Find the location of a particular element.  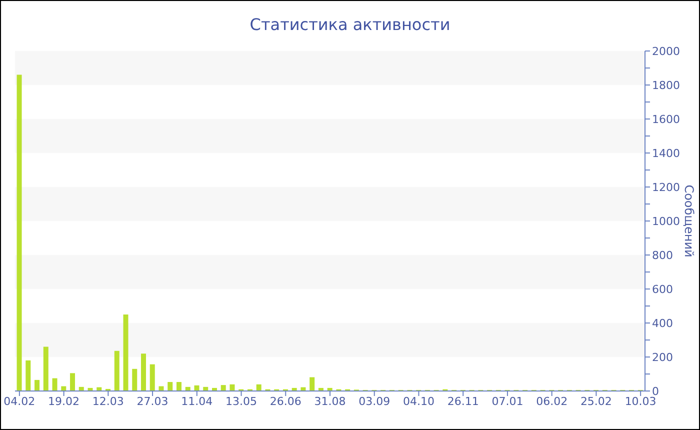

y-tick-label: 800 is located at coordinates (662, 255).